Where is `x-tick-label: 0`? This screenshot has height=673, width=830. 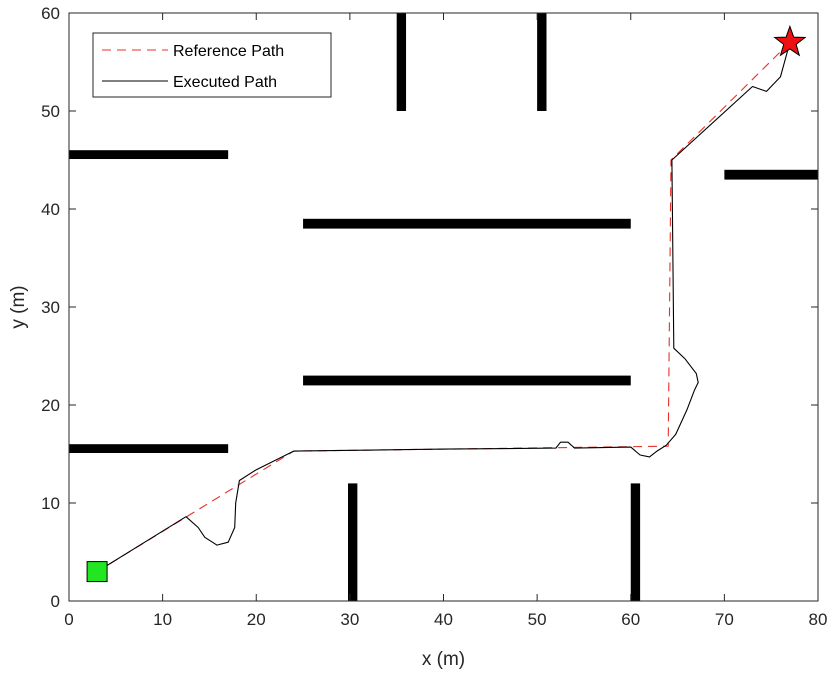 x-tick-label: 0 is located at coordinates (68, 619).